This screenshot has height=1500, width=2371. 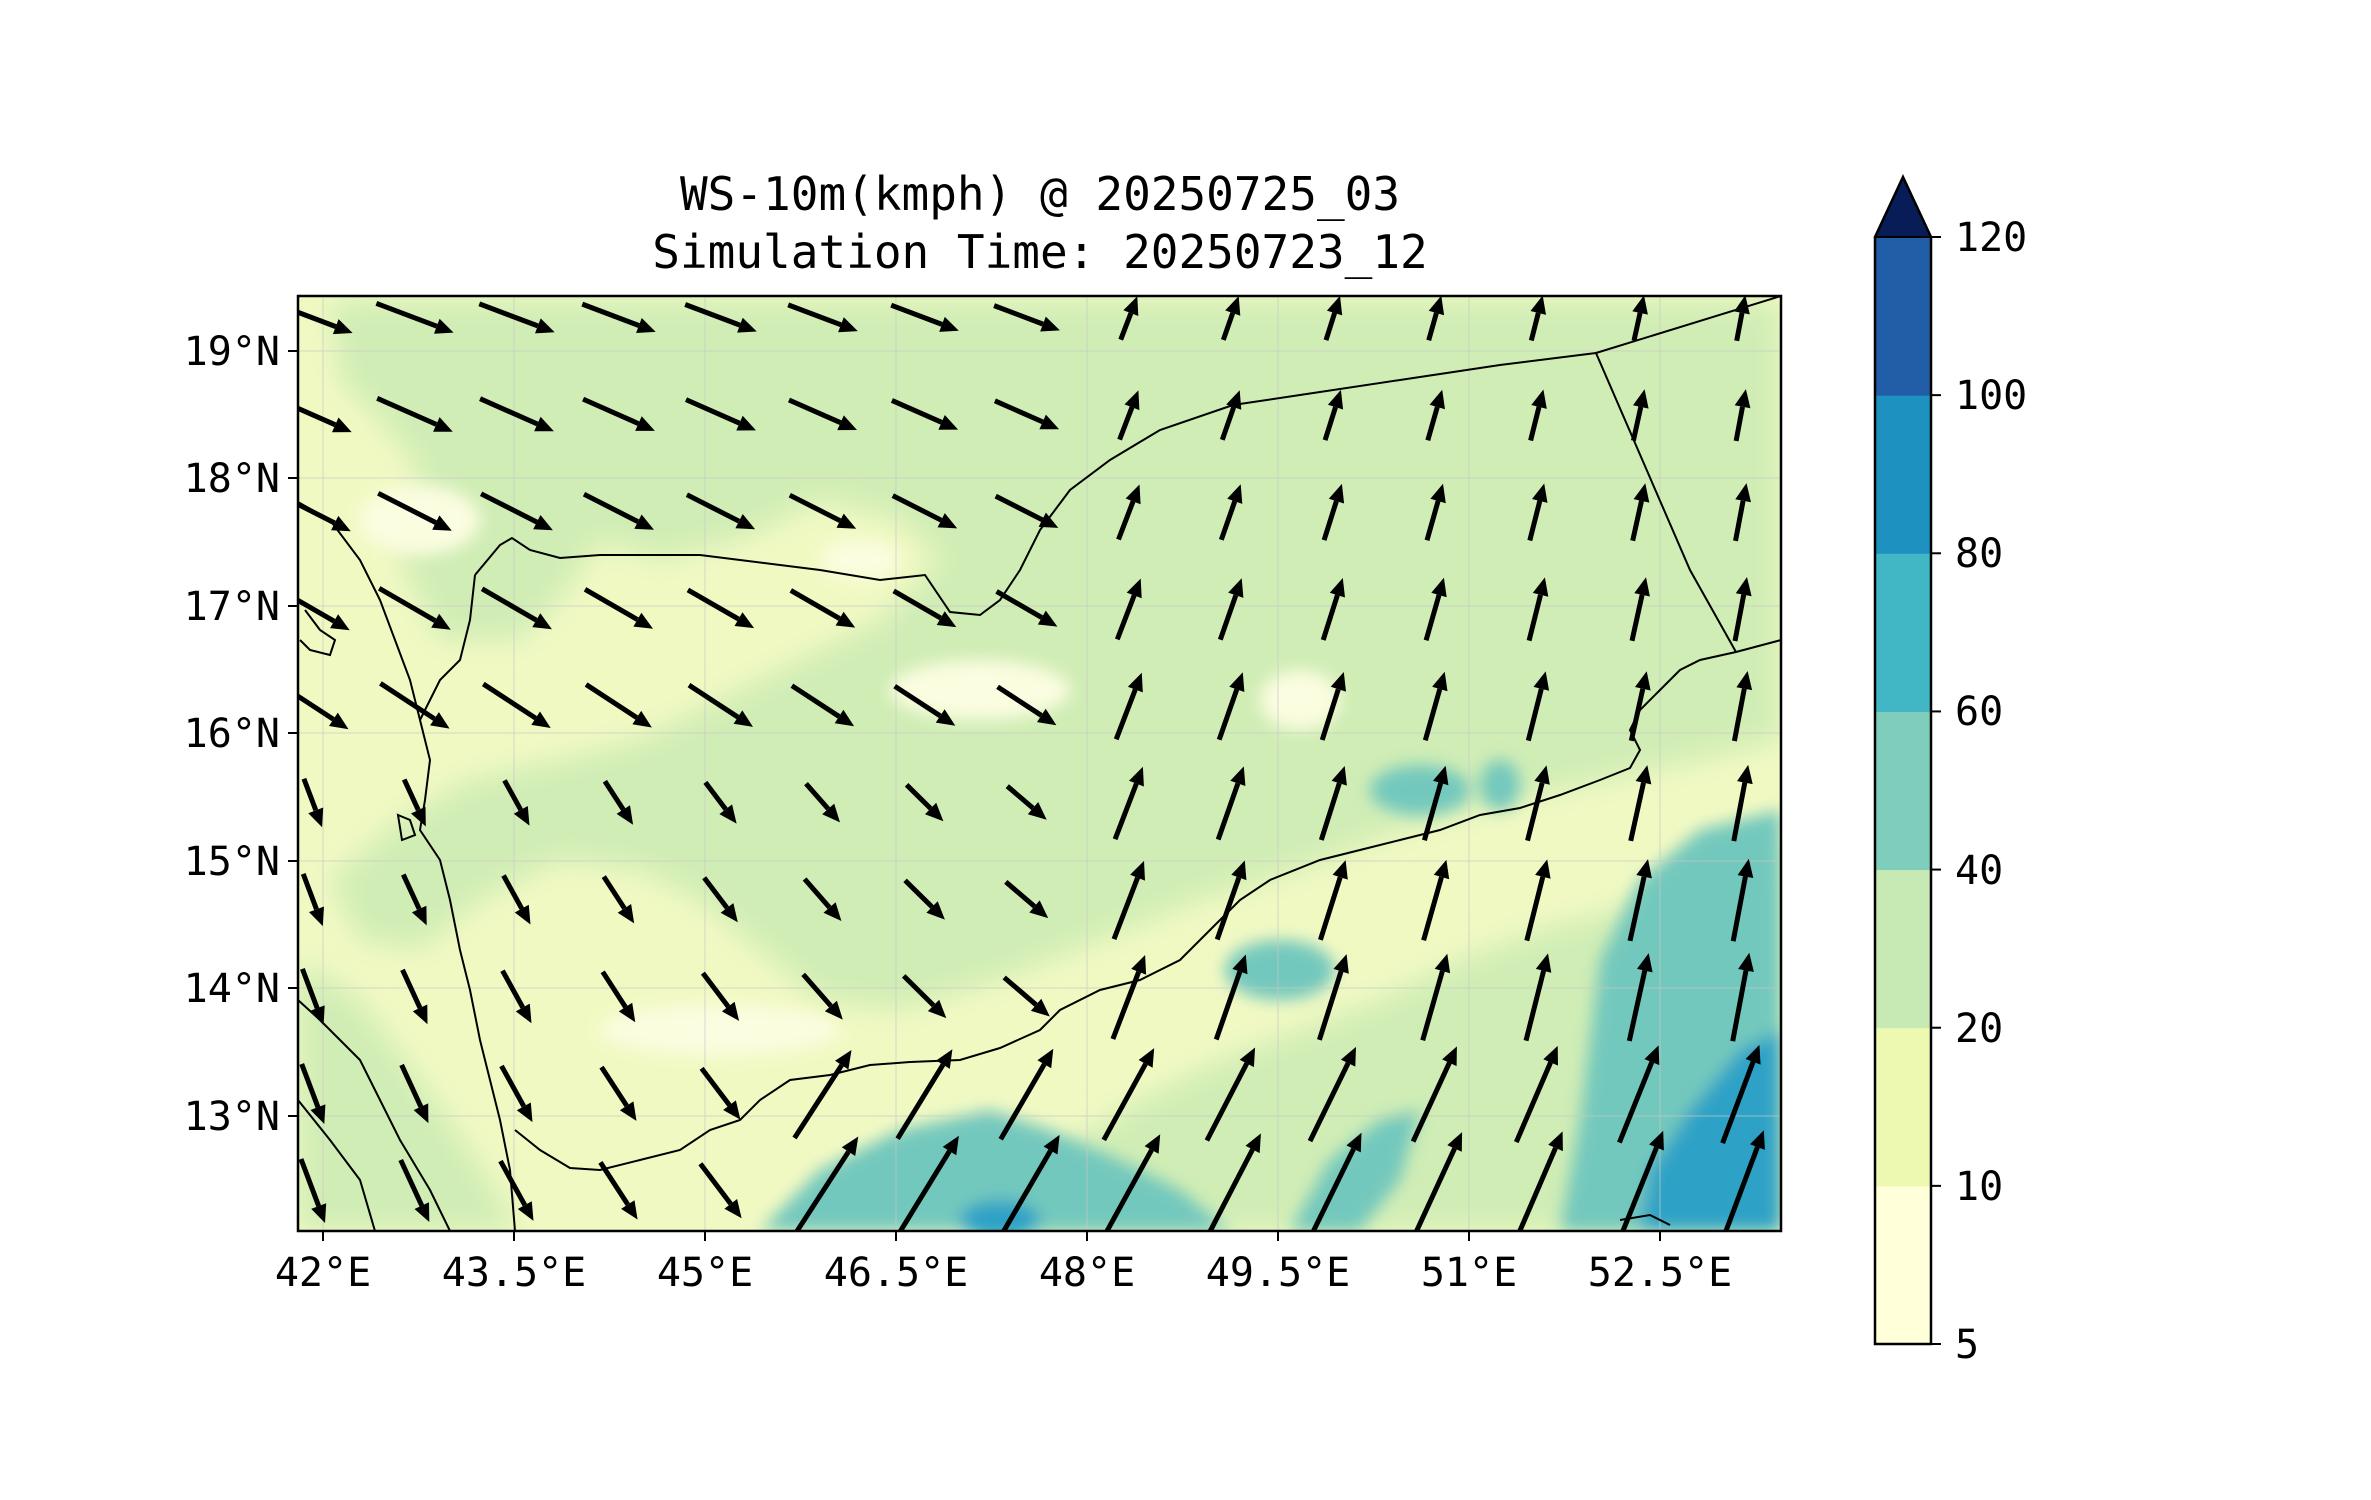 I want to click on colorbar-label: 60, so click(x=1979, y=712).